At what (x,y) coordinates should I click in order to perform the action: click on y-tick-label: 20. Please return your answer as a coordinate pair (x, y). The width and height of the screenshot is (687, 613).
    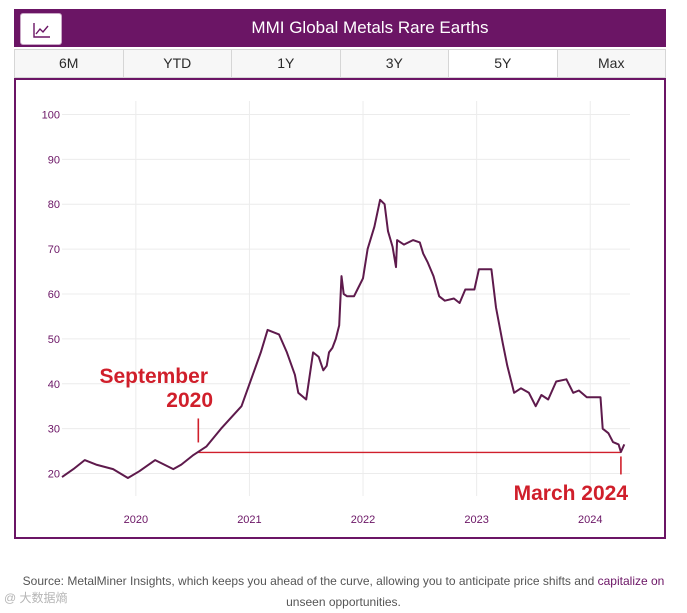
    Looking at the image, I should click on (54, 475).